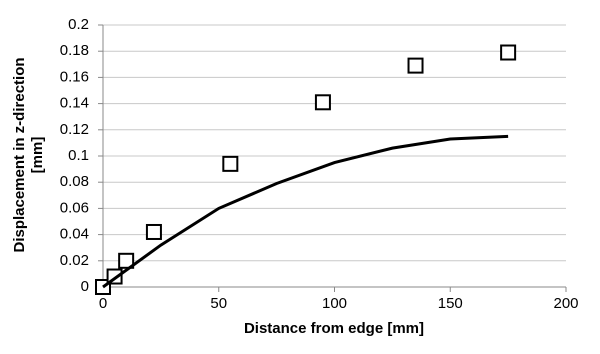  What do you see at coordinates (85, 286) in the screenshot?
I see `y-tick-label: 0` at bounding box center [85, 286].